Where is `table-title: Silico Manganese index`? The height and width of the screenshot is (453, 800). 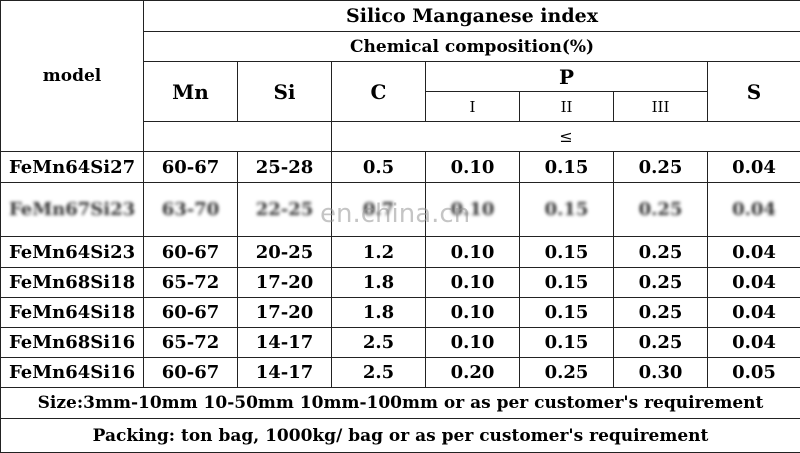
table-title: Silico Manganese index is located at coordinates (471, 16).